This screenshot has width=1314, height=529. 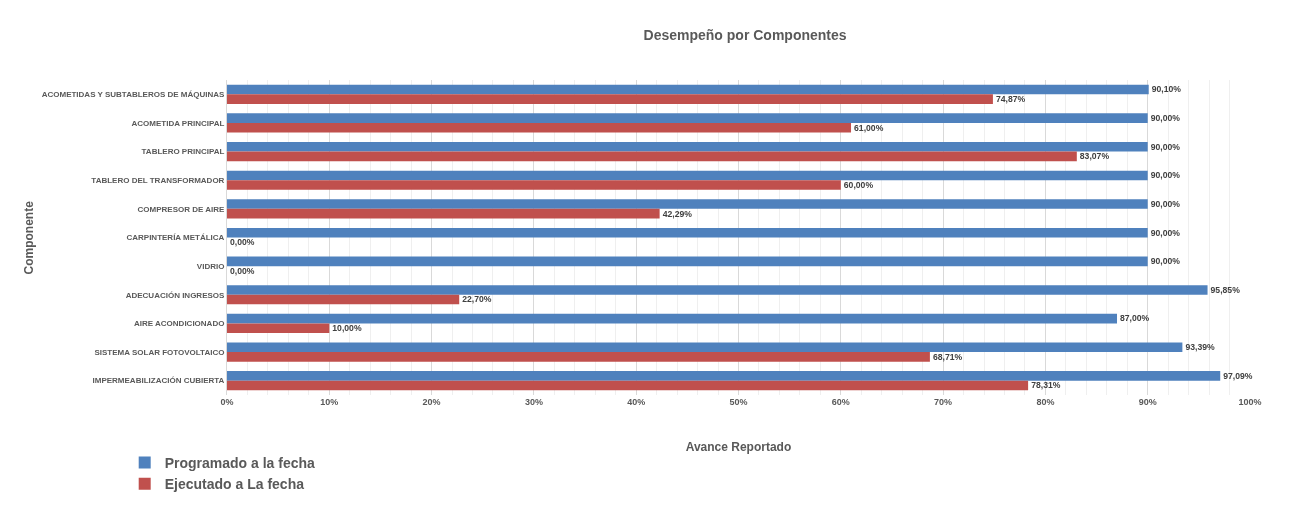 What do you see at coordinates (175, 238) in the screenshot?
I see `y-tick-label: CARPINTERÍA METÁLICA` at bounding box center [175, 238].